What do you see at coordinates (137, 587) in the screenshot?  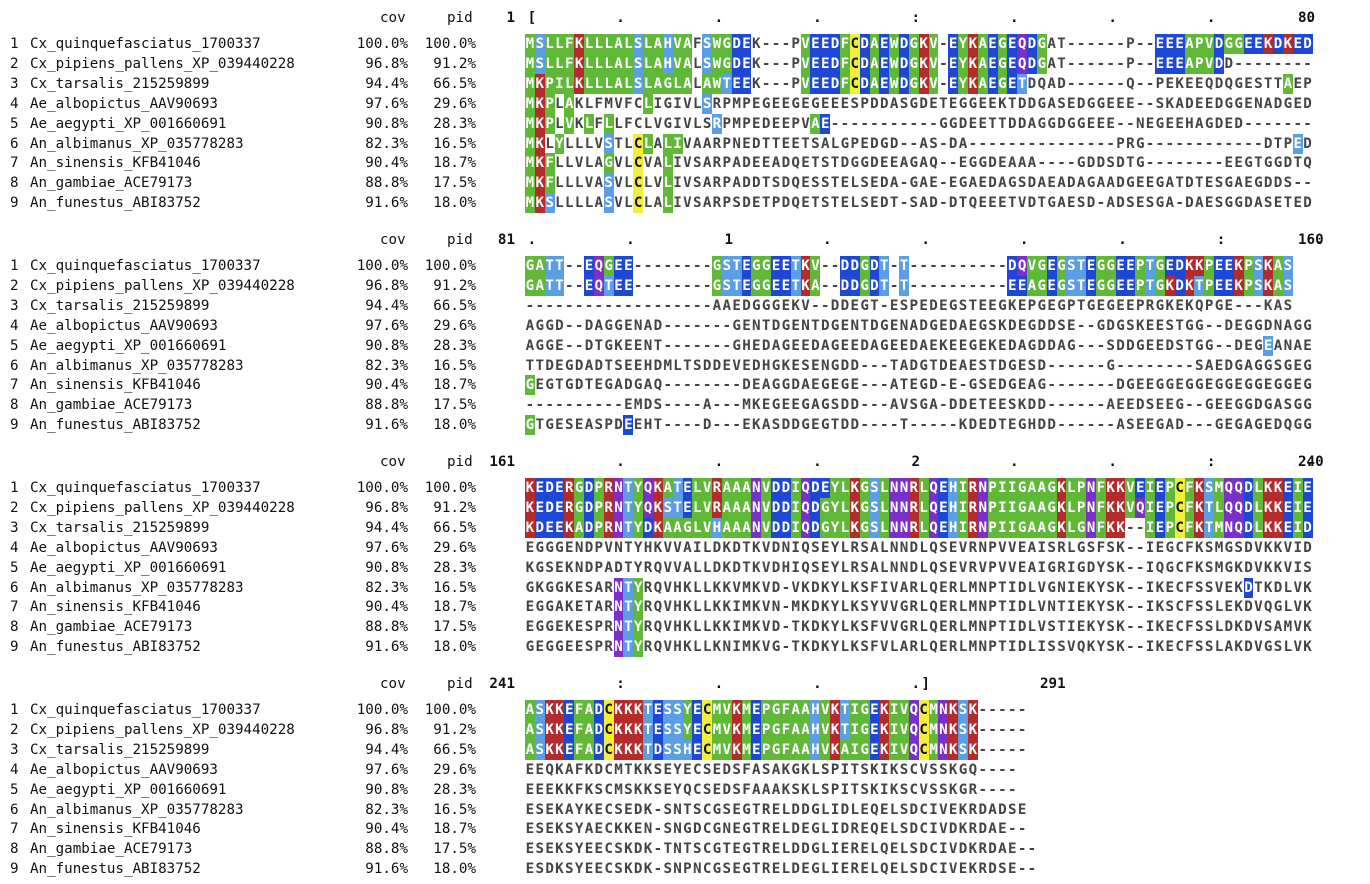 I see `sequence-name: An_albimanus_XP_035778283` at bounding box center [137, 587].